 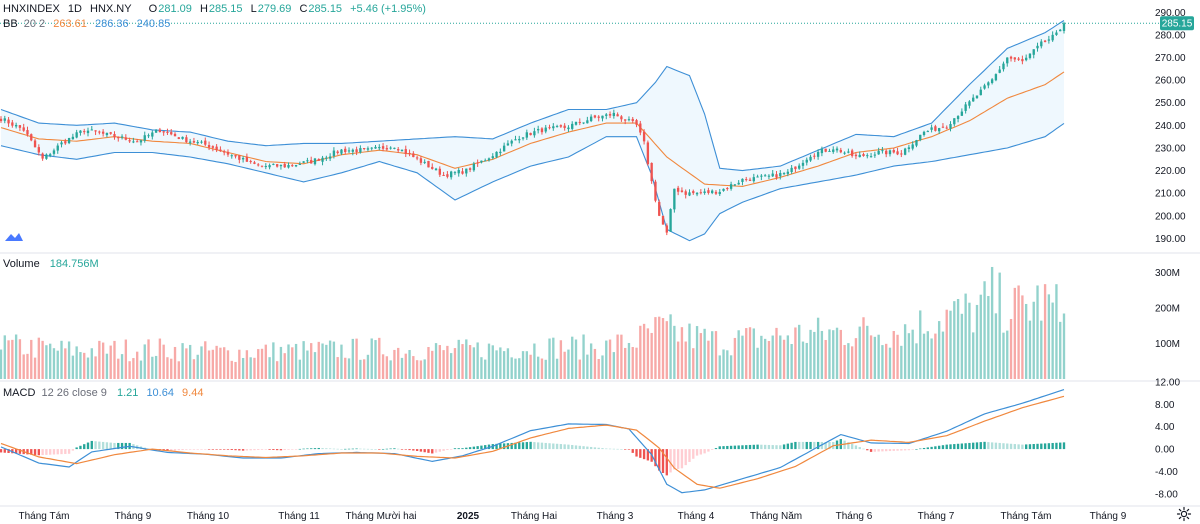 I want to click on macd-legend: MACD 12 26 close 9 1.21 10.64 9.44, so click(x=105, y=393).